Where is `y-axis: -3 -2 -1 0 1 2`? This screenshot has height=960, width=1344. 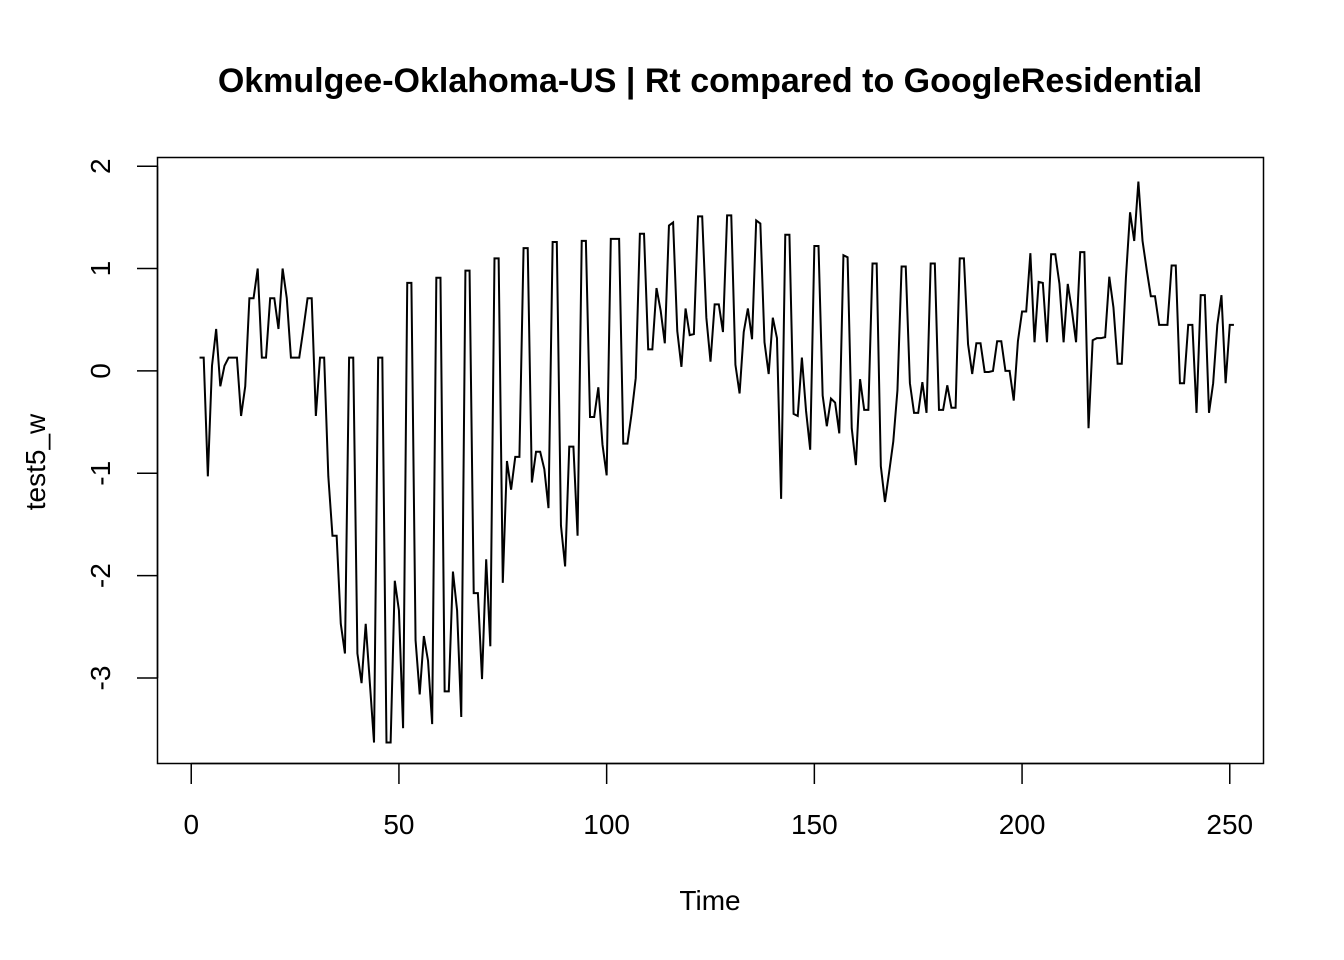 y-axis: -3 -2 -1 0 1 2 is located at coordinates (122, 424).